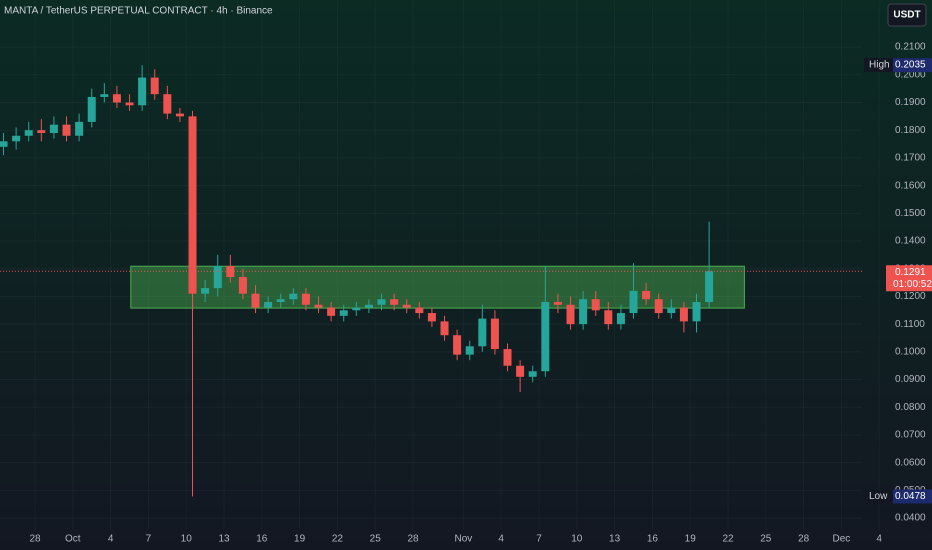 This screenshot has width=932, height=550. Describe the element at coordinates (910, 130) in the screenshot. I see `y-tick-label: 0.1800` at that location.